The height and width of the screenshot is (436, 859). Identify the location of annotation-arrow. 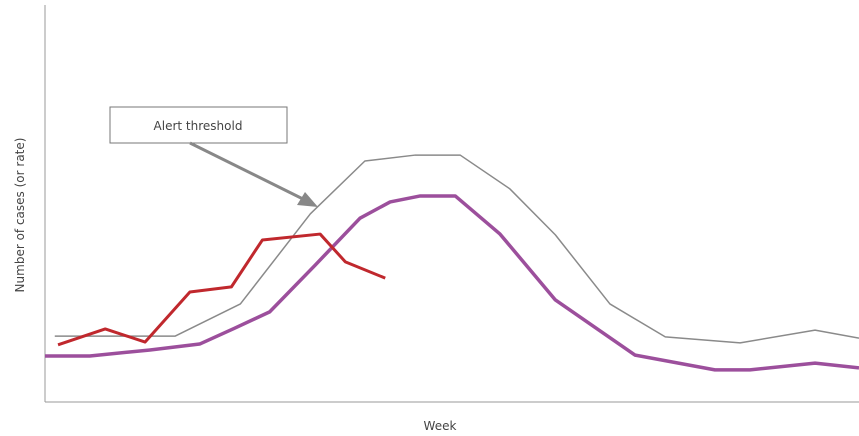
(247, 171).